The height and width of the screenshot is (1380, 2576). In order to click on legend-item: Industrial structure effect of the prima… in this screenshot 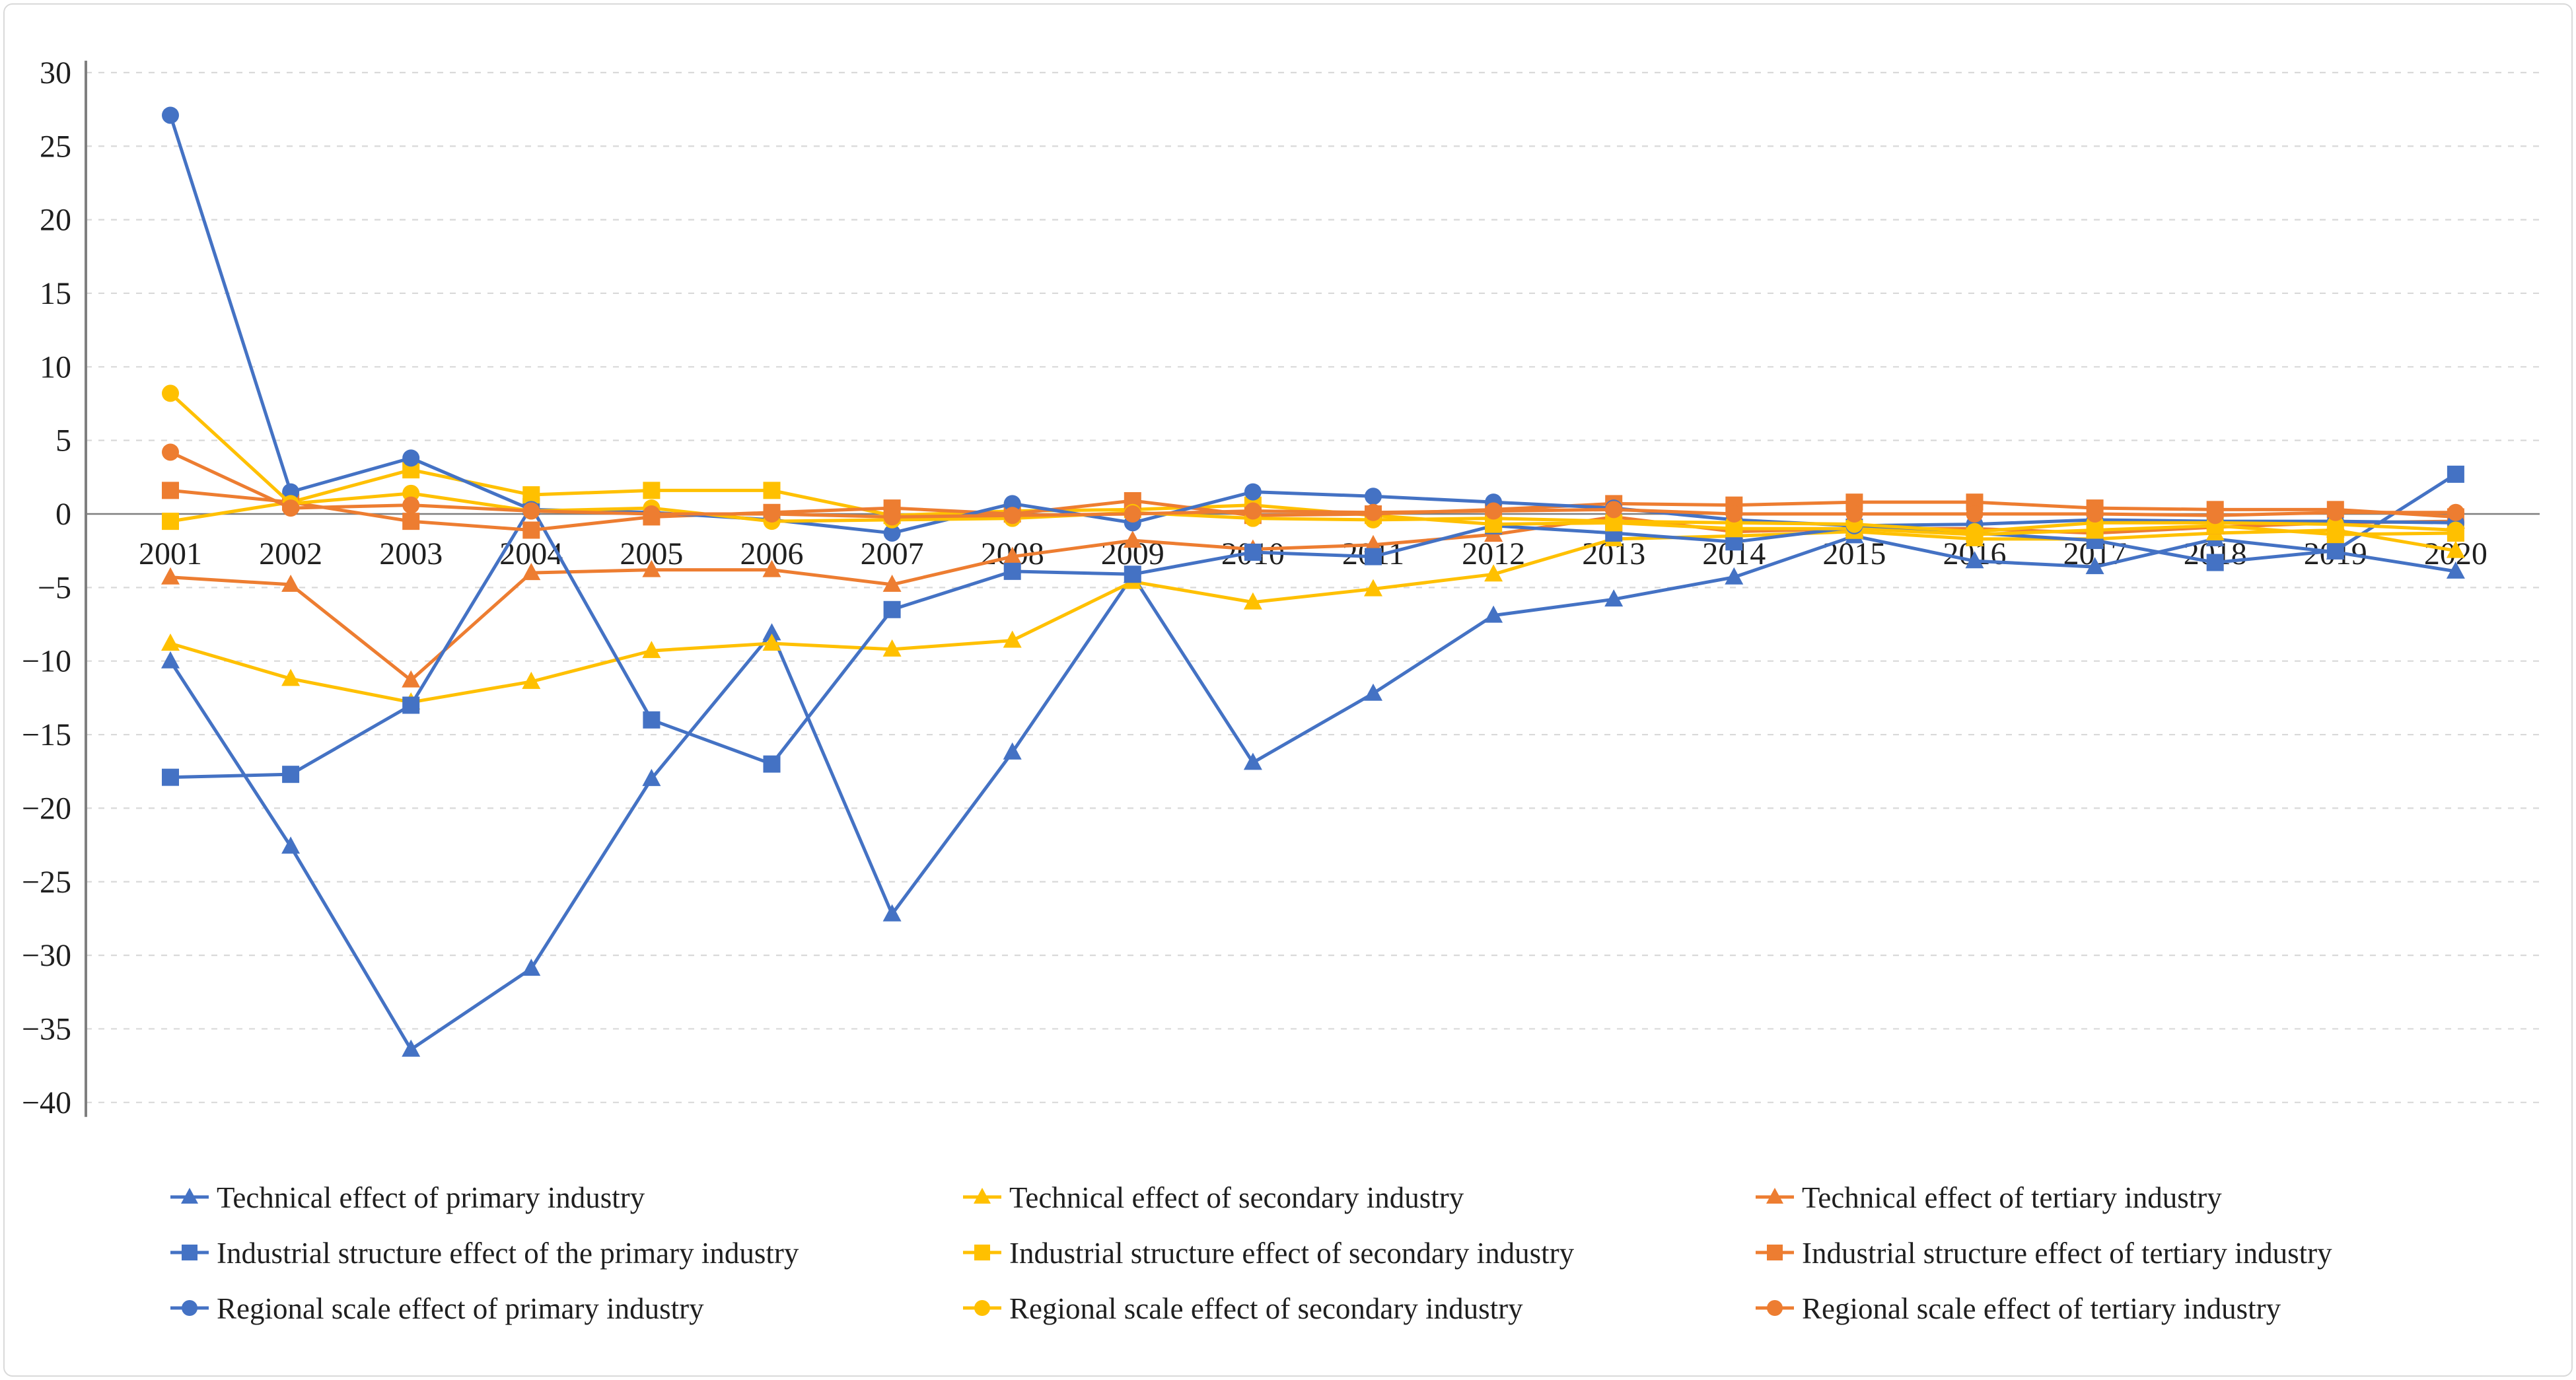, I will do `click(484, 1253)`.